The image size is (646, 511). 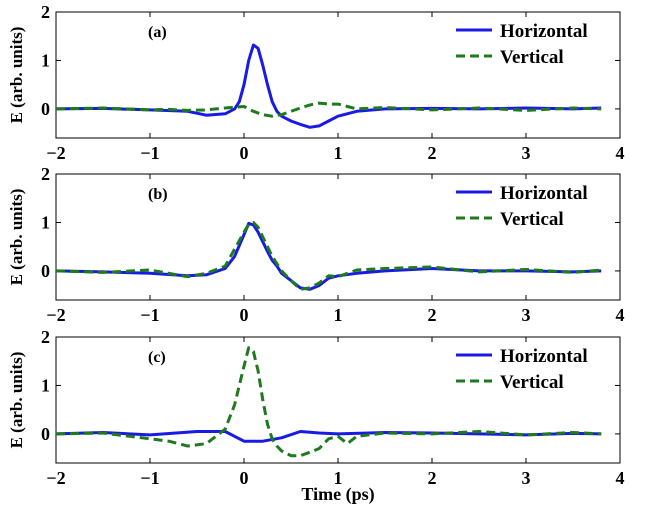 I want to click on panel-label: (b), so click(x=158, y=194).